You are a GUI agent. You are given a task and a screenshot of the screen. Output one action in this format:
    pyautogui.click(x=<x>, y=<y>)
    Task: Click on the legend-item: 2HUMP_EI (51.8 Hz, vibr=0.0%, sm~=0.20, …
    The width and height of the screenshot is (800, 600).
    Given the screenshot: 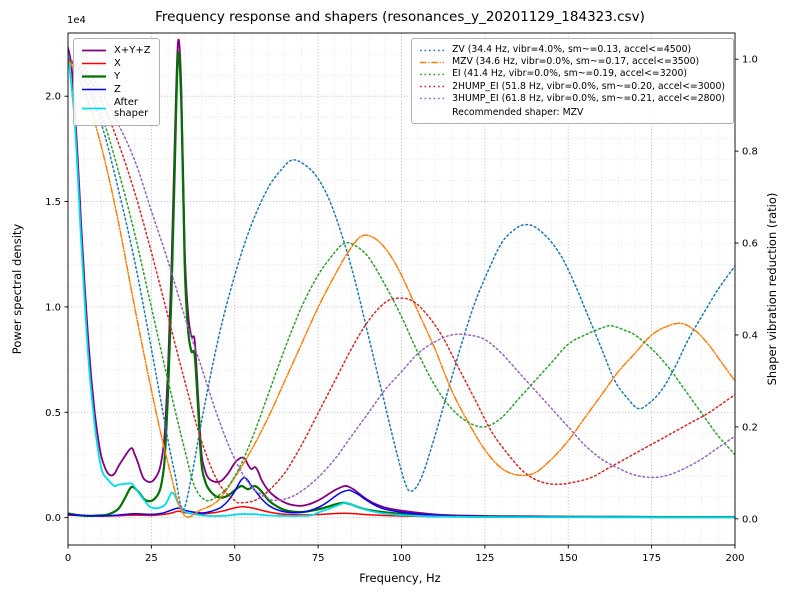 What is the action you would take?
    pyautogui.click(x=572, y=86)
    